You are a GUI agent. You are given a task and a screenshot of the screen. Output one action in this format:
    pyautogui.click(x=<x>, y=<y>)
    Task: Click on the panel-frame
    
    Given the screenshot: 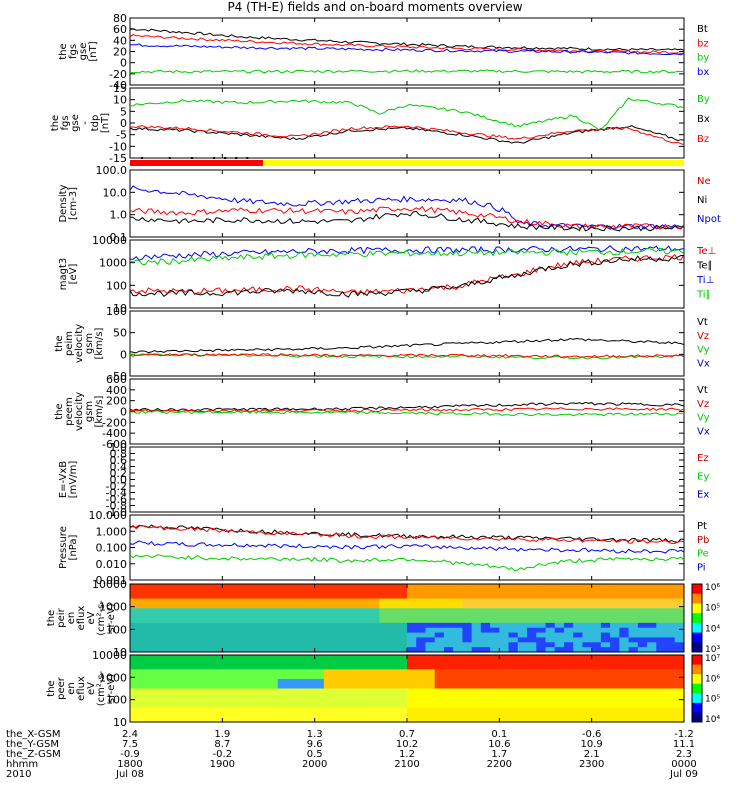 What is the action you would take?
    pyautogui.click(x=407, y=203)
    